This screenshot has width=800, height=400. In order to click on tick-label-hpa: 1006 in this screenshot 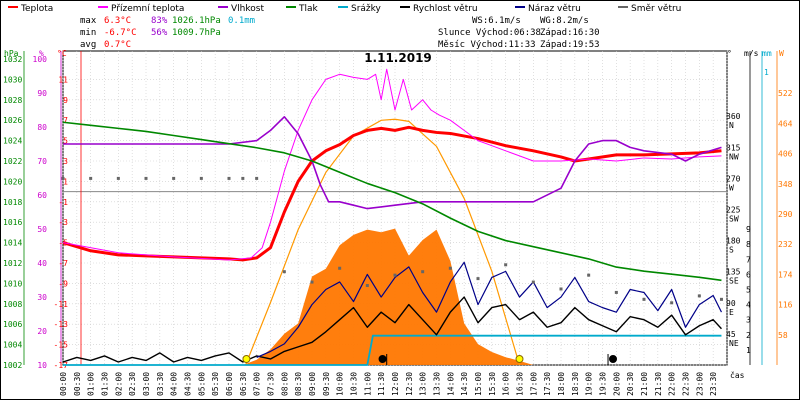, I will do `click(12, 324)`.